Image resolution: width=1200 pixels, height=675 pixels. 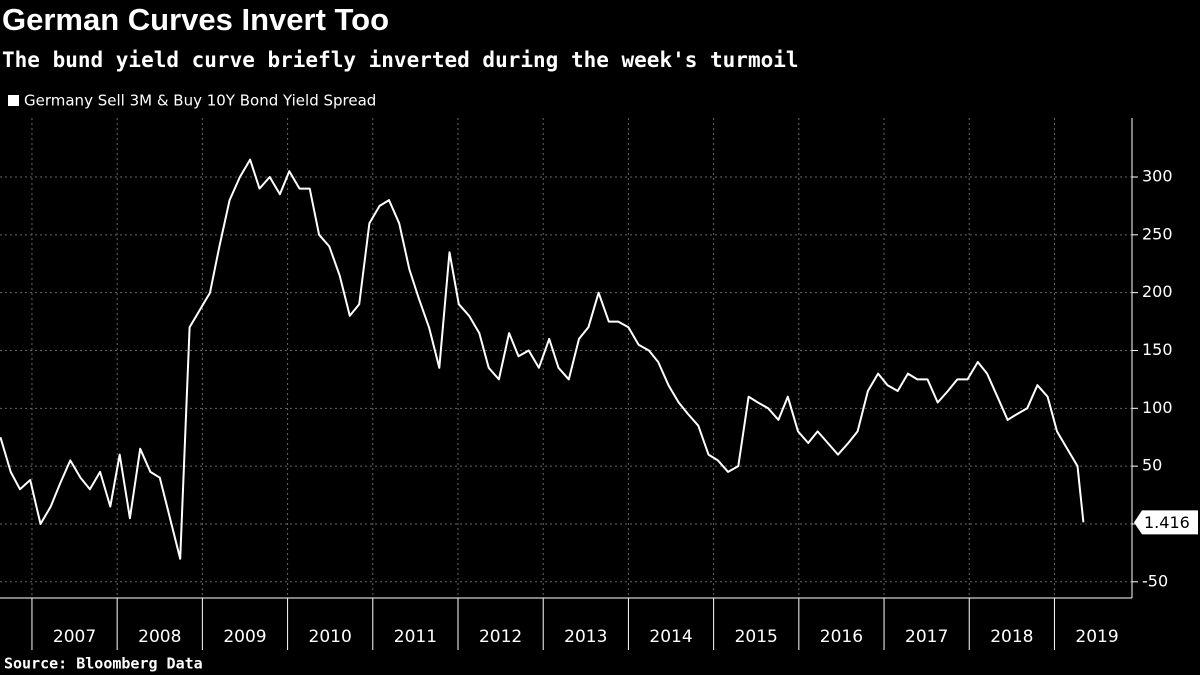 I want to click on x-tick-label: 2017, so click(x=926, y=637).